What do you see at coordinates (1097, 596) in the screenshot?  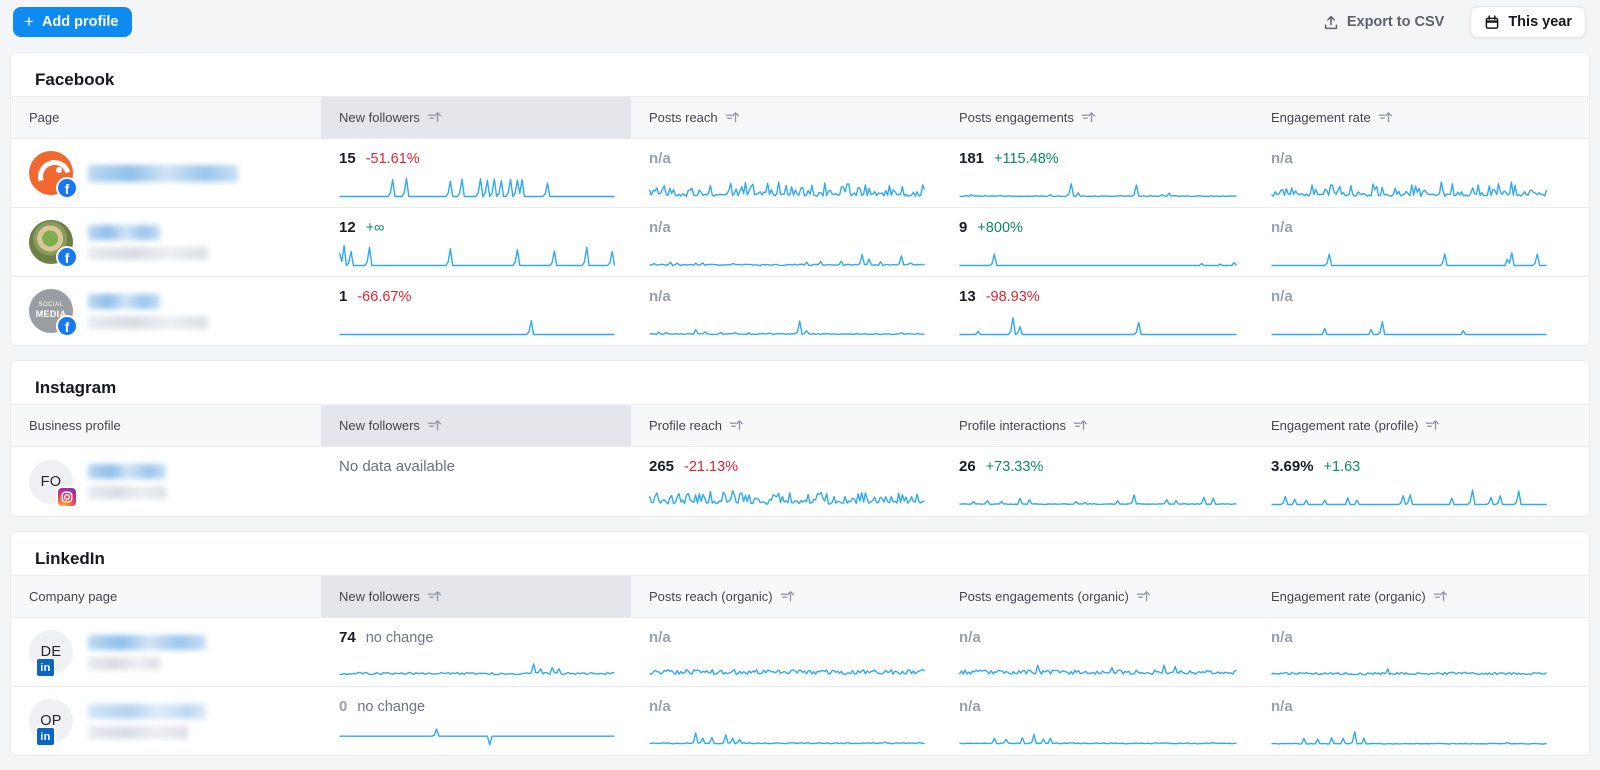 I see `column-header-posts-engagements-organic: Posts engagements (organic)` at bounding box center [1097, 596].